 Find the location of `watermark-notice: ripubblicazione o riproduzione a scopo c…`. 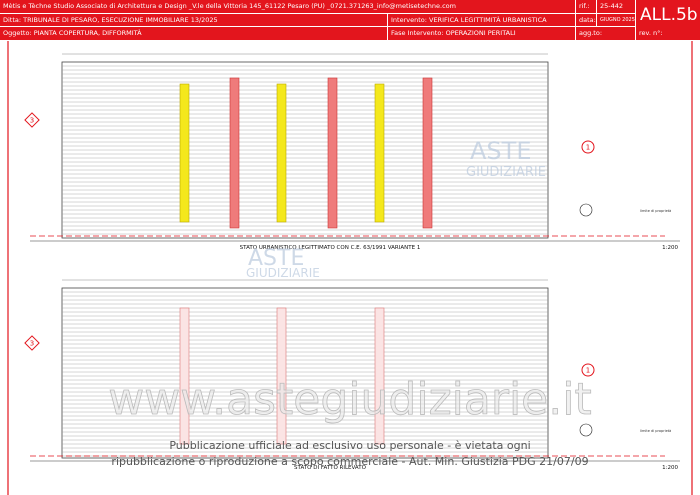

watermark-notice: ripubblicazione o riproduzione a scopo c… is located at coordinates (349, 461).